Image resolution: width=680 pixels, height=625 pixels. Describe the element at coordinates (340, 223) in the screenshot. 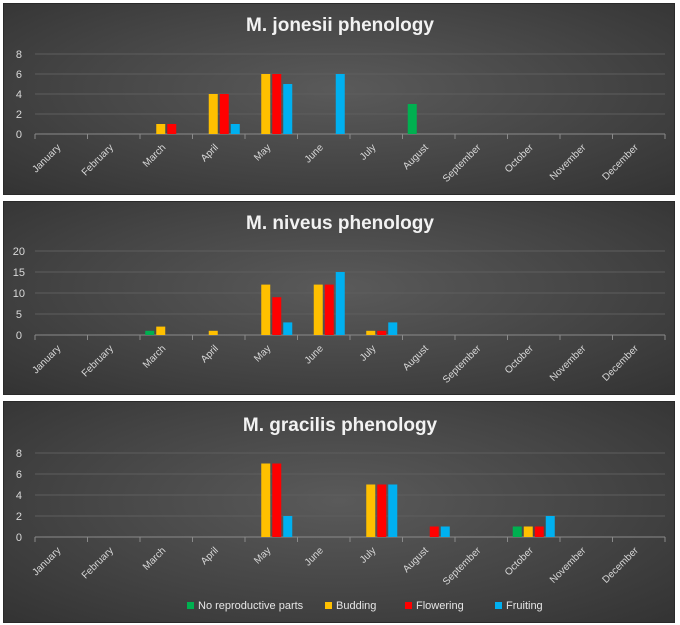

I see `chart-title: M. niveus phenology` at that location.